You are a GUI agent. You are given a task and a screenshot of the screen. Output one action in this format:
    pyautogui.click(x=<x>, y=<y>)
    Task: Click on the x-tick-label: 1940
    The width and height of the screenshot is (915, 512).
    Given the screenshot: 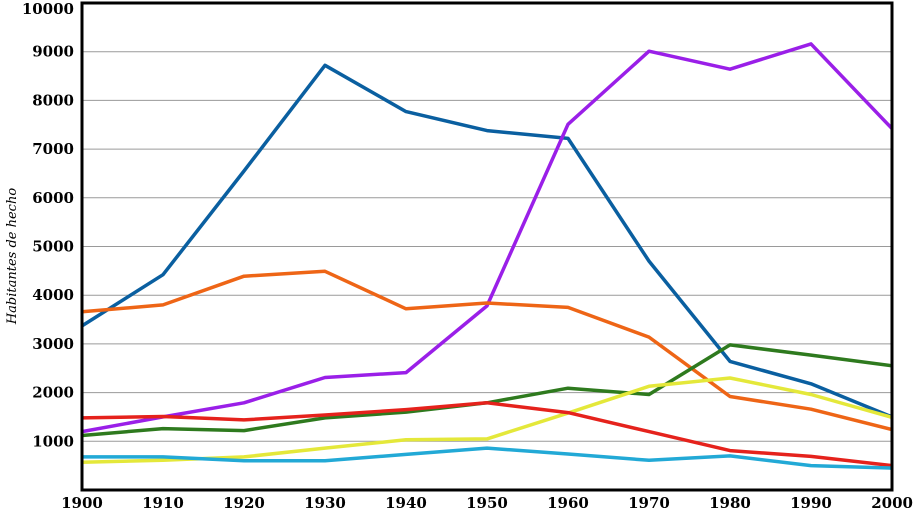 What is the action you would take?
    pyautogui.click(x=406, y=503)
    